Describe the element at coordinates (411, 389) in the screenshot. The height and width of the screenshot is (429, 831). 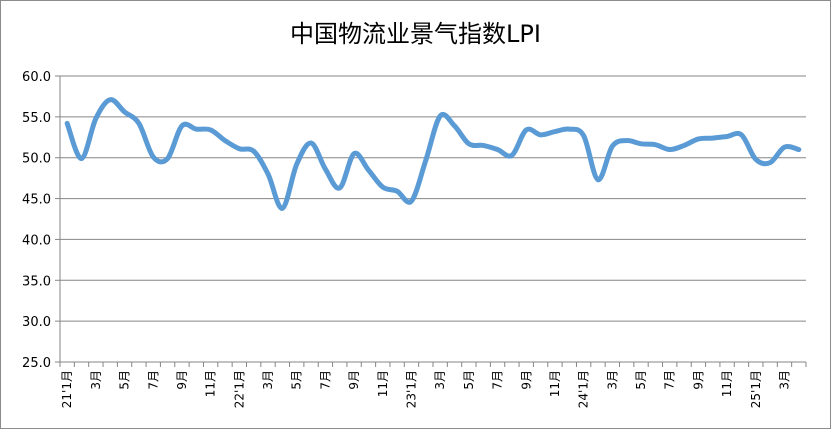
I see `x-tick-label: 23'1月` at that location.